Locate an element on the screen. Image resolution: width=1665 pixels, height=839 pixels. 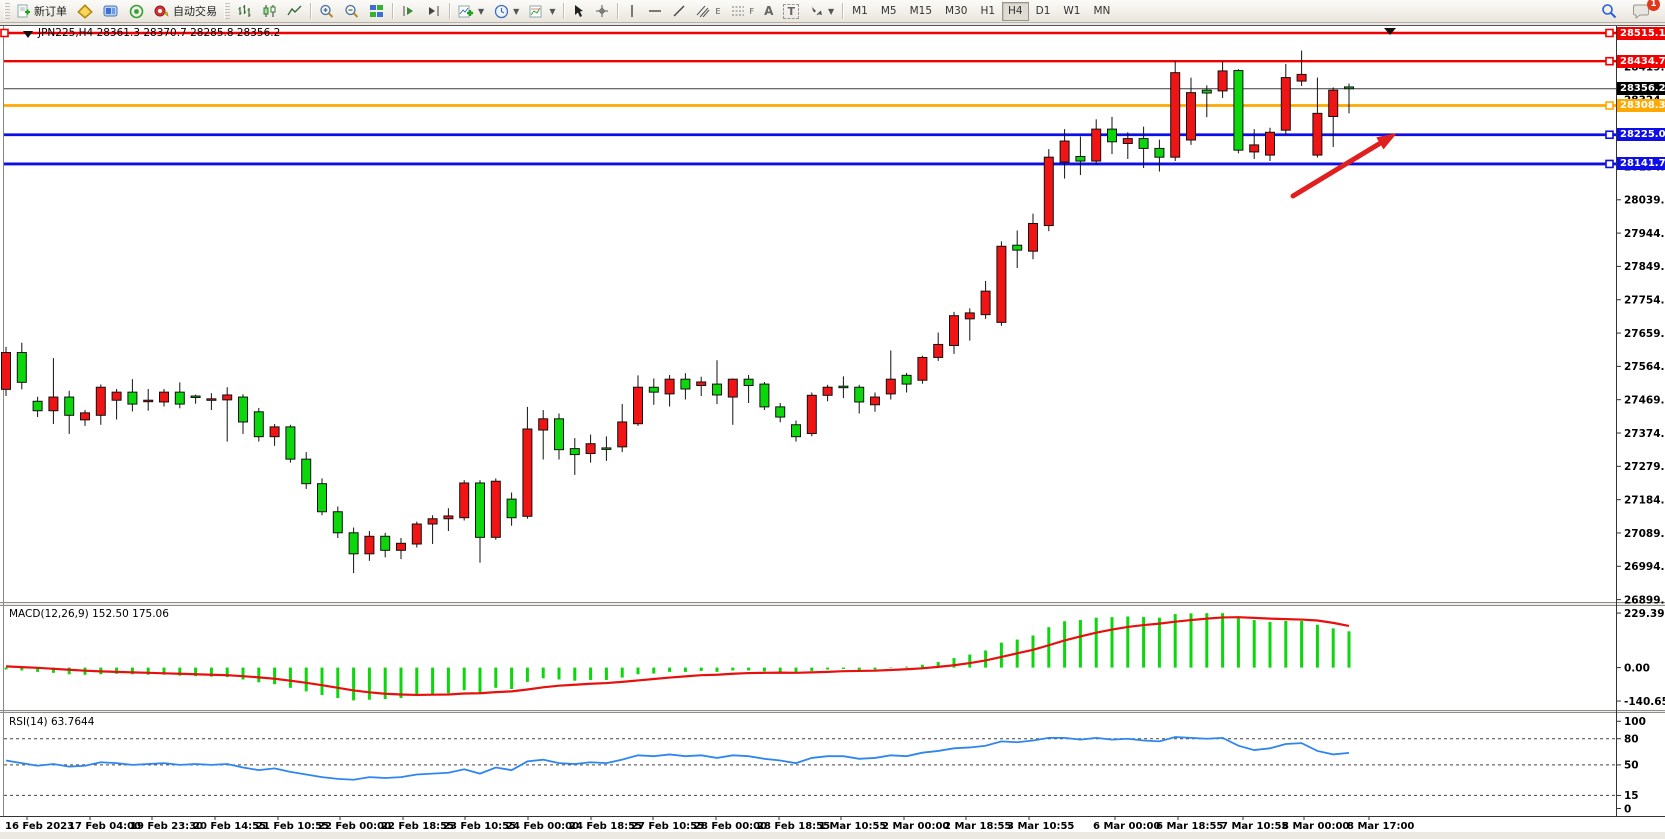
timeframe-button-M30: M30 is located at coordinates (956, 11).